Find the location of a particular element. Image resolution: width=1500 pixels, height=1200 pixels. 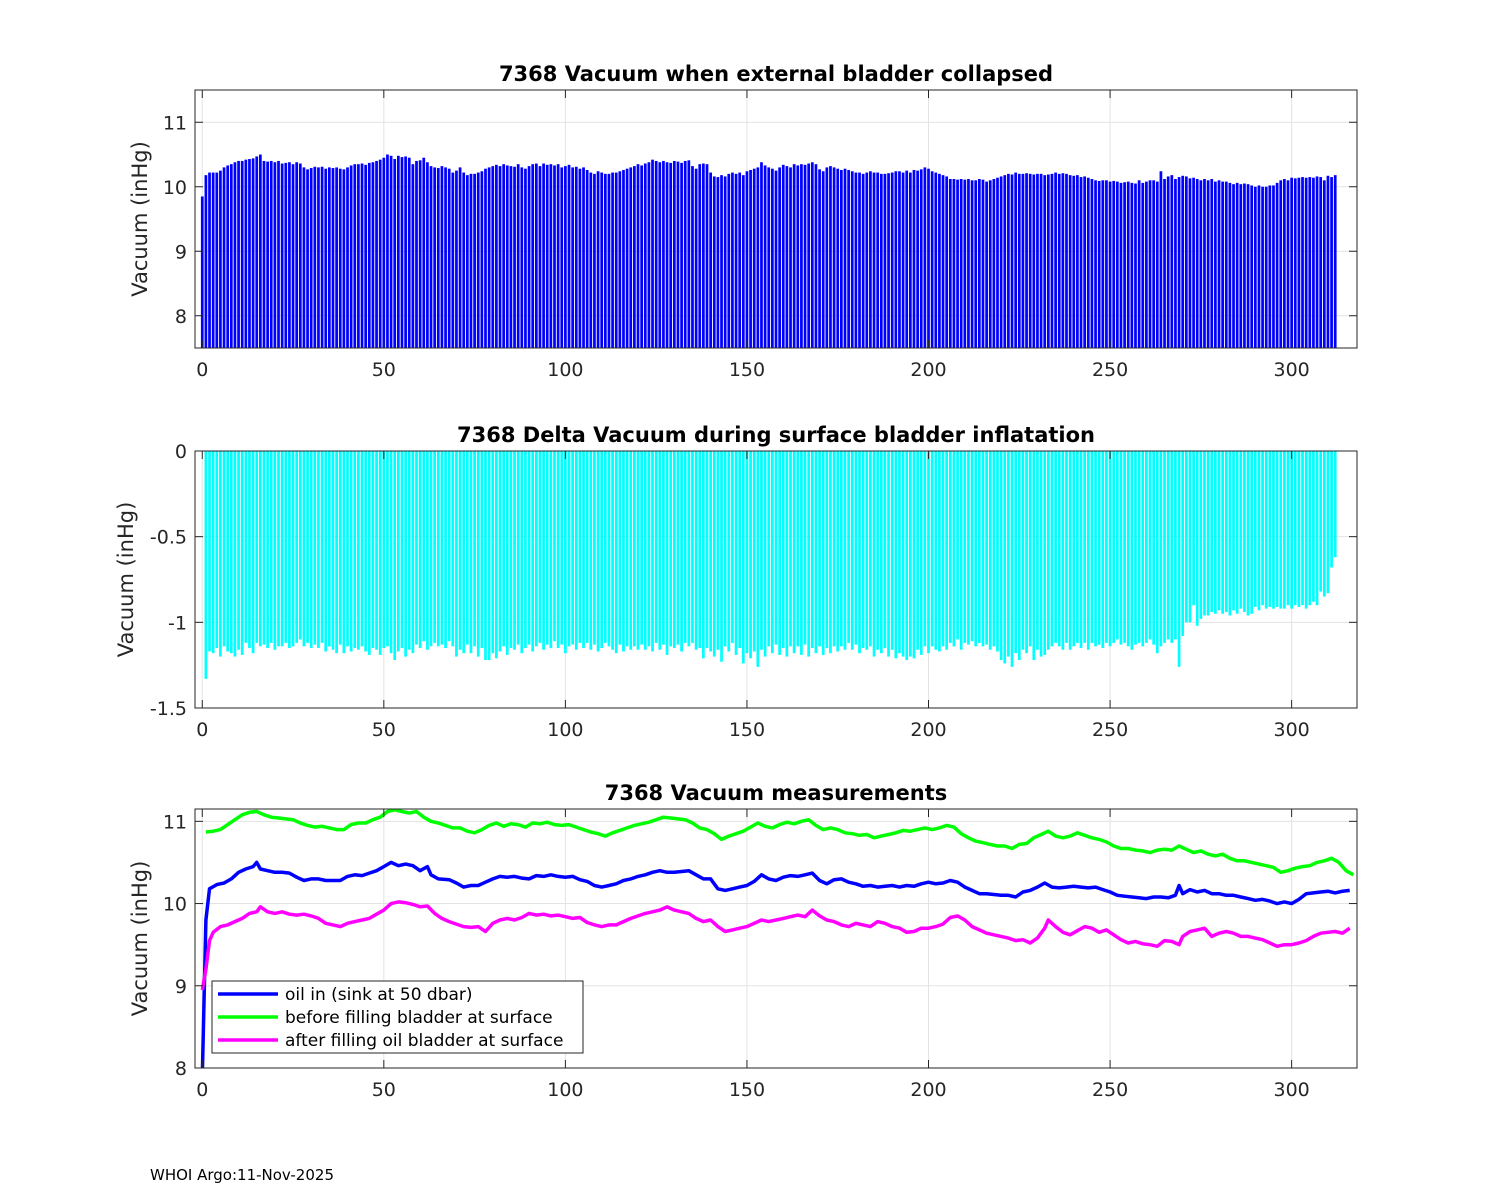

bar-x33 is located at coordinates (322, 257).